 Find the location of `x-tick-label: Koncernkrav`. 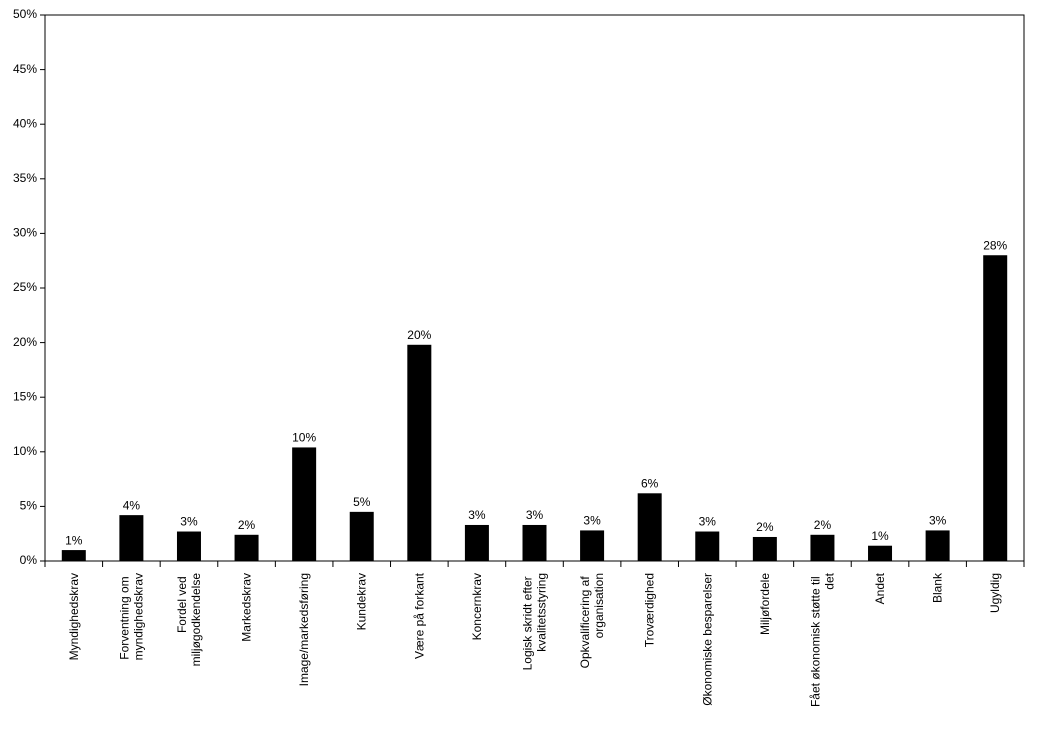

x-tick-label: Koncernkrav is located at coordinates (477, 606).